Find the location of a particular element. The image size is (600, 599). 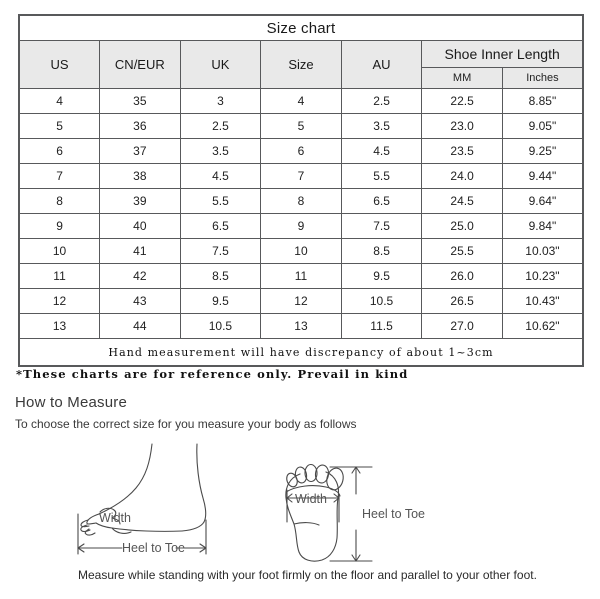

cell-size: 11 is located at coordinates (301, 276).